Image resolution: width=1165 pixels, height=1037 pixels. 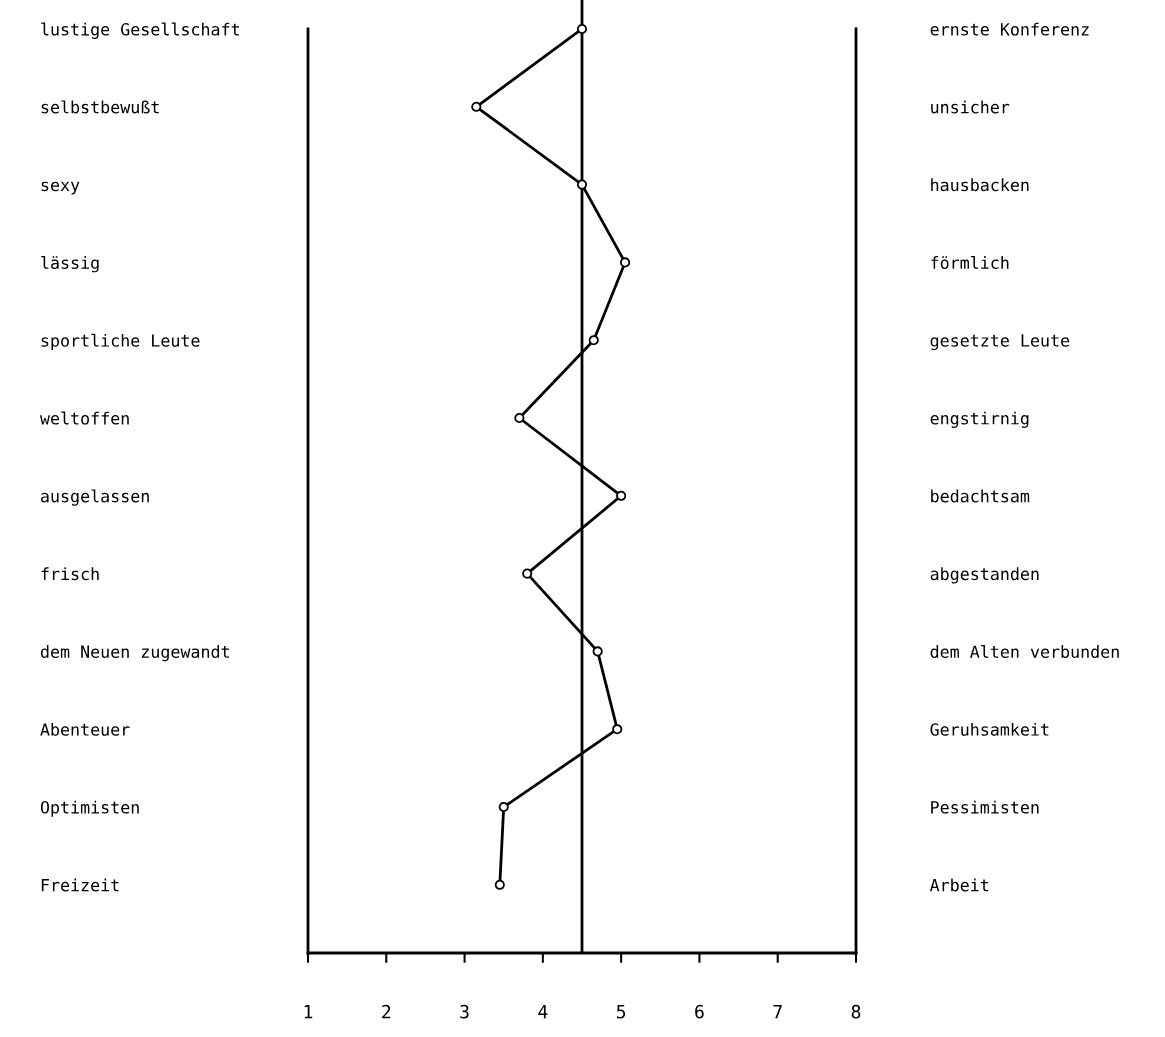 I want to click on y2-tick-label: hausbacken, so click(x=980, y=185).